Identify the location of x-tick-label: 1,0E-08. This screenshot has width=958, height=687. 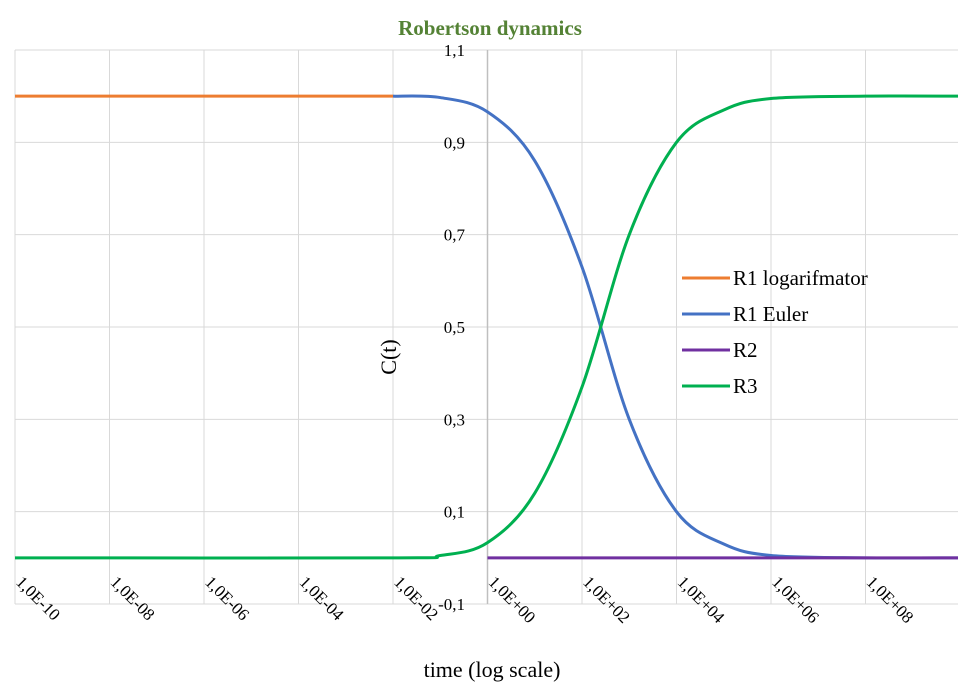
(133, 598).